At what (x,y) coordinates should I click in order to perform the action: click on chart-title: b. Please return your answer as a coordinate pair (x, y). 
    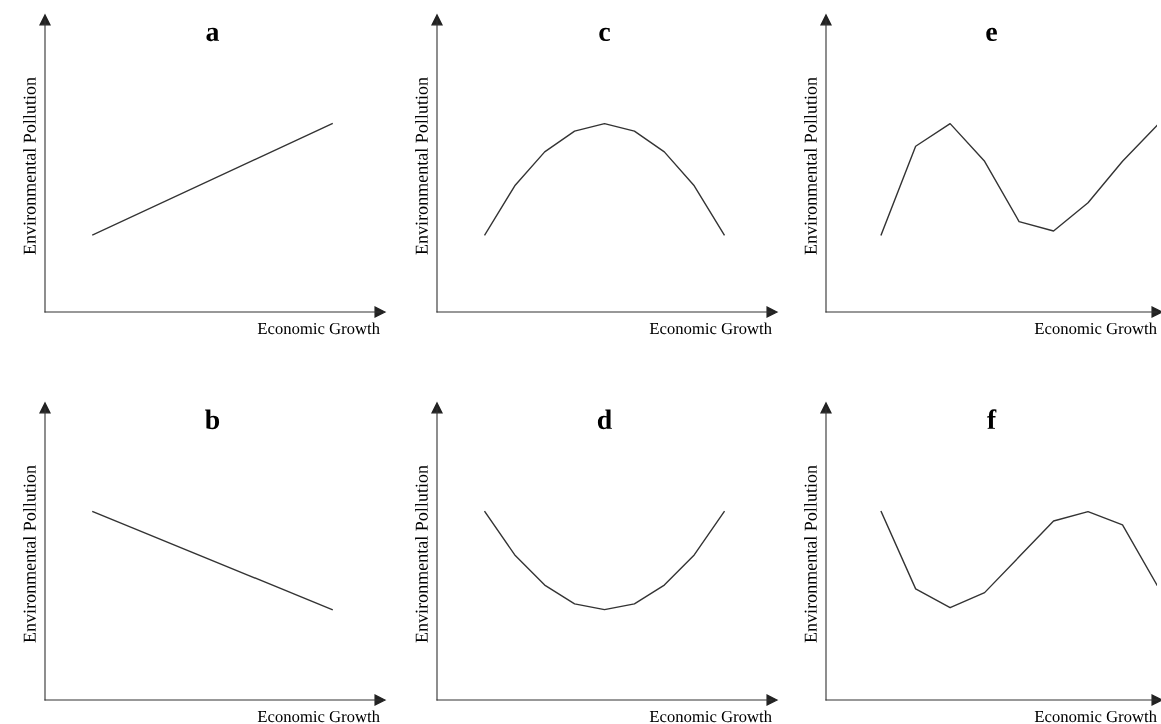
    Looking at the image, I should click on (212, 419).